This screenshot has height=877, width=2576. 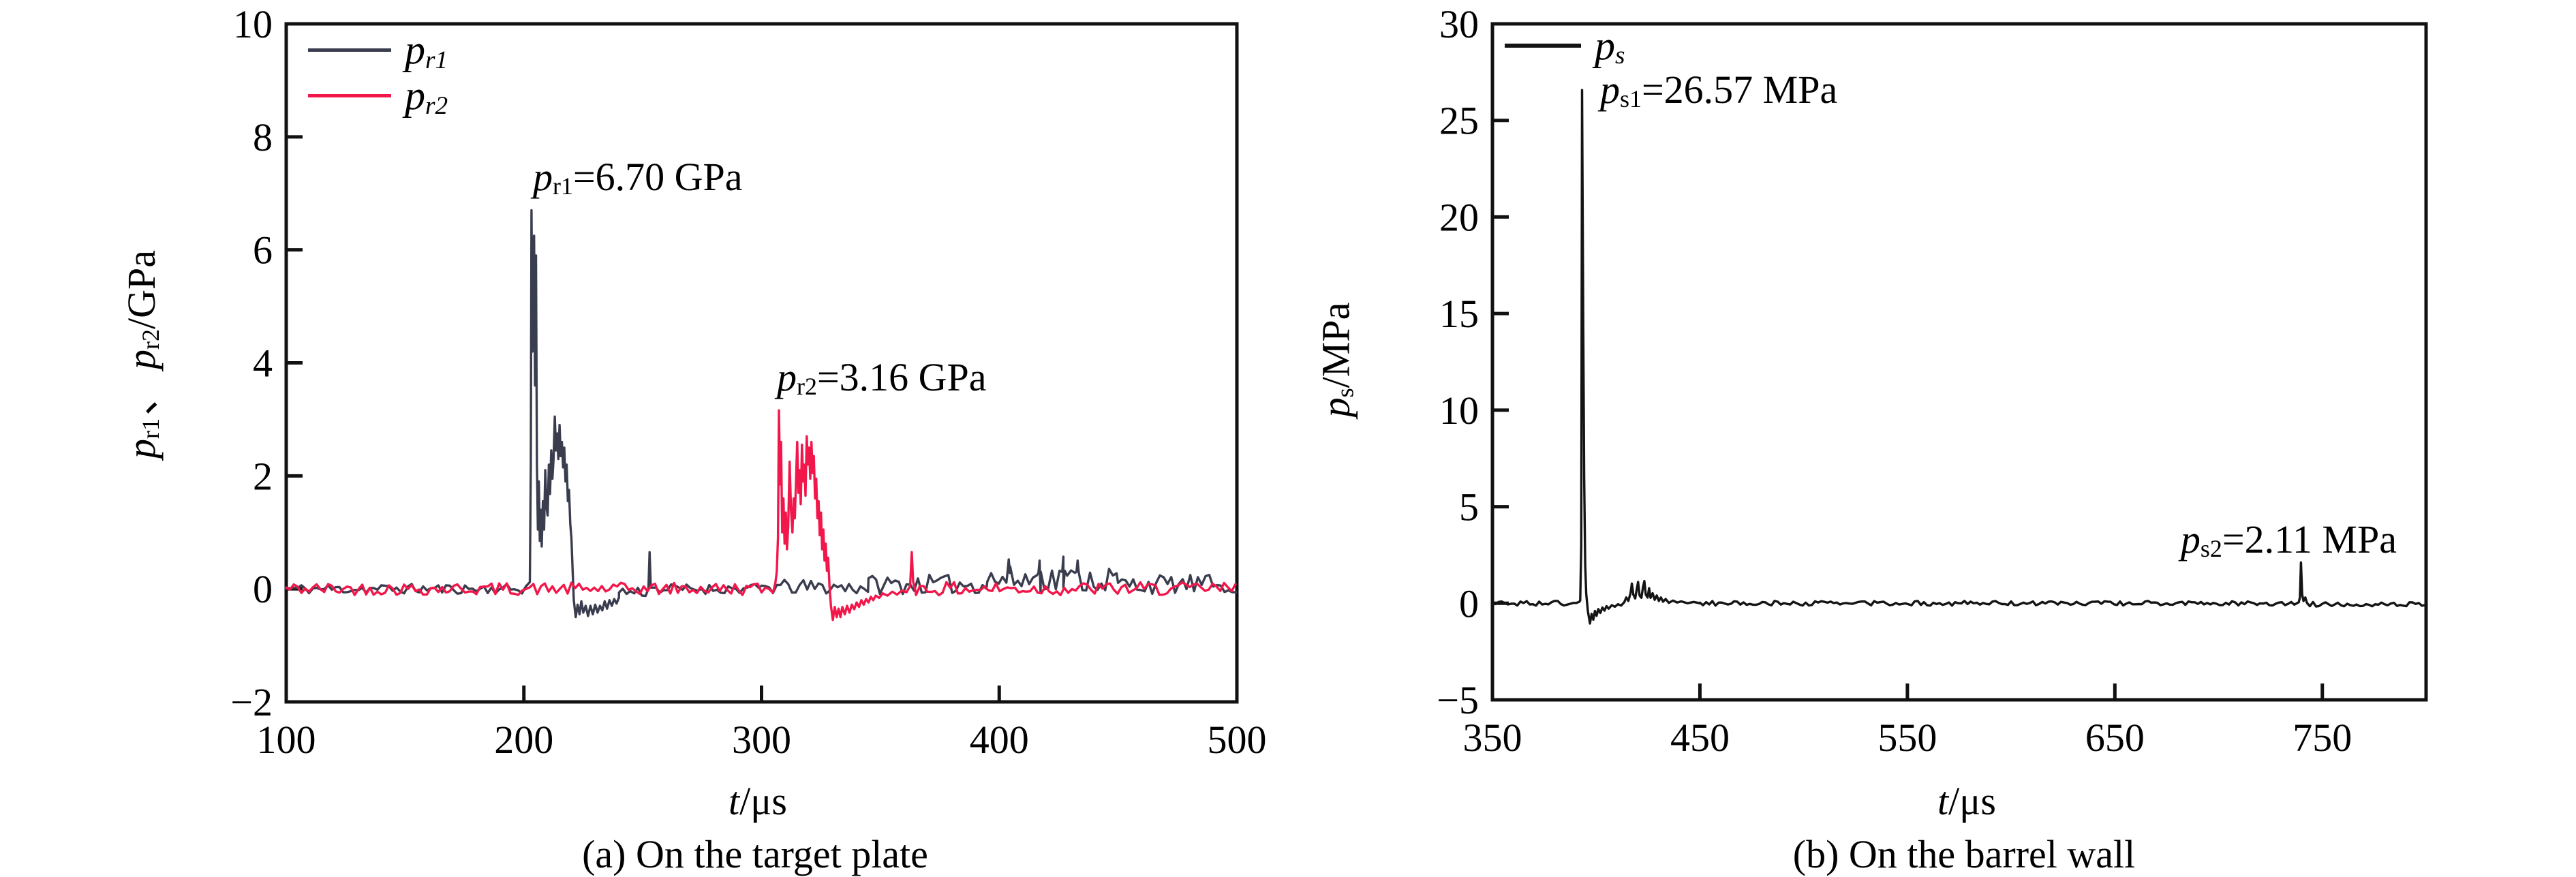 I want to click on x-axis-title-a: t/μs, so click(x=758, y=801).